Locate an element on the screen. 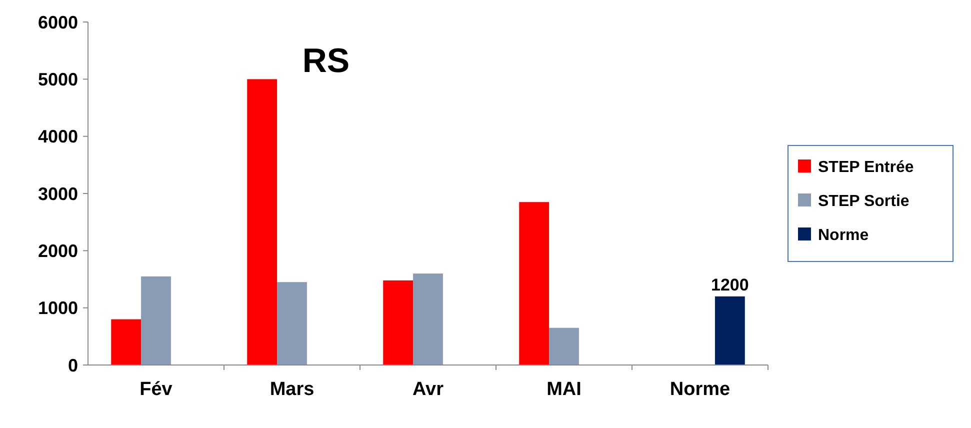 This screenshot has width=971, height=428. y-tick-label: 4000 is located at coordinates (58, 136).